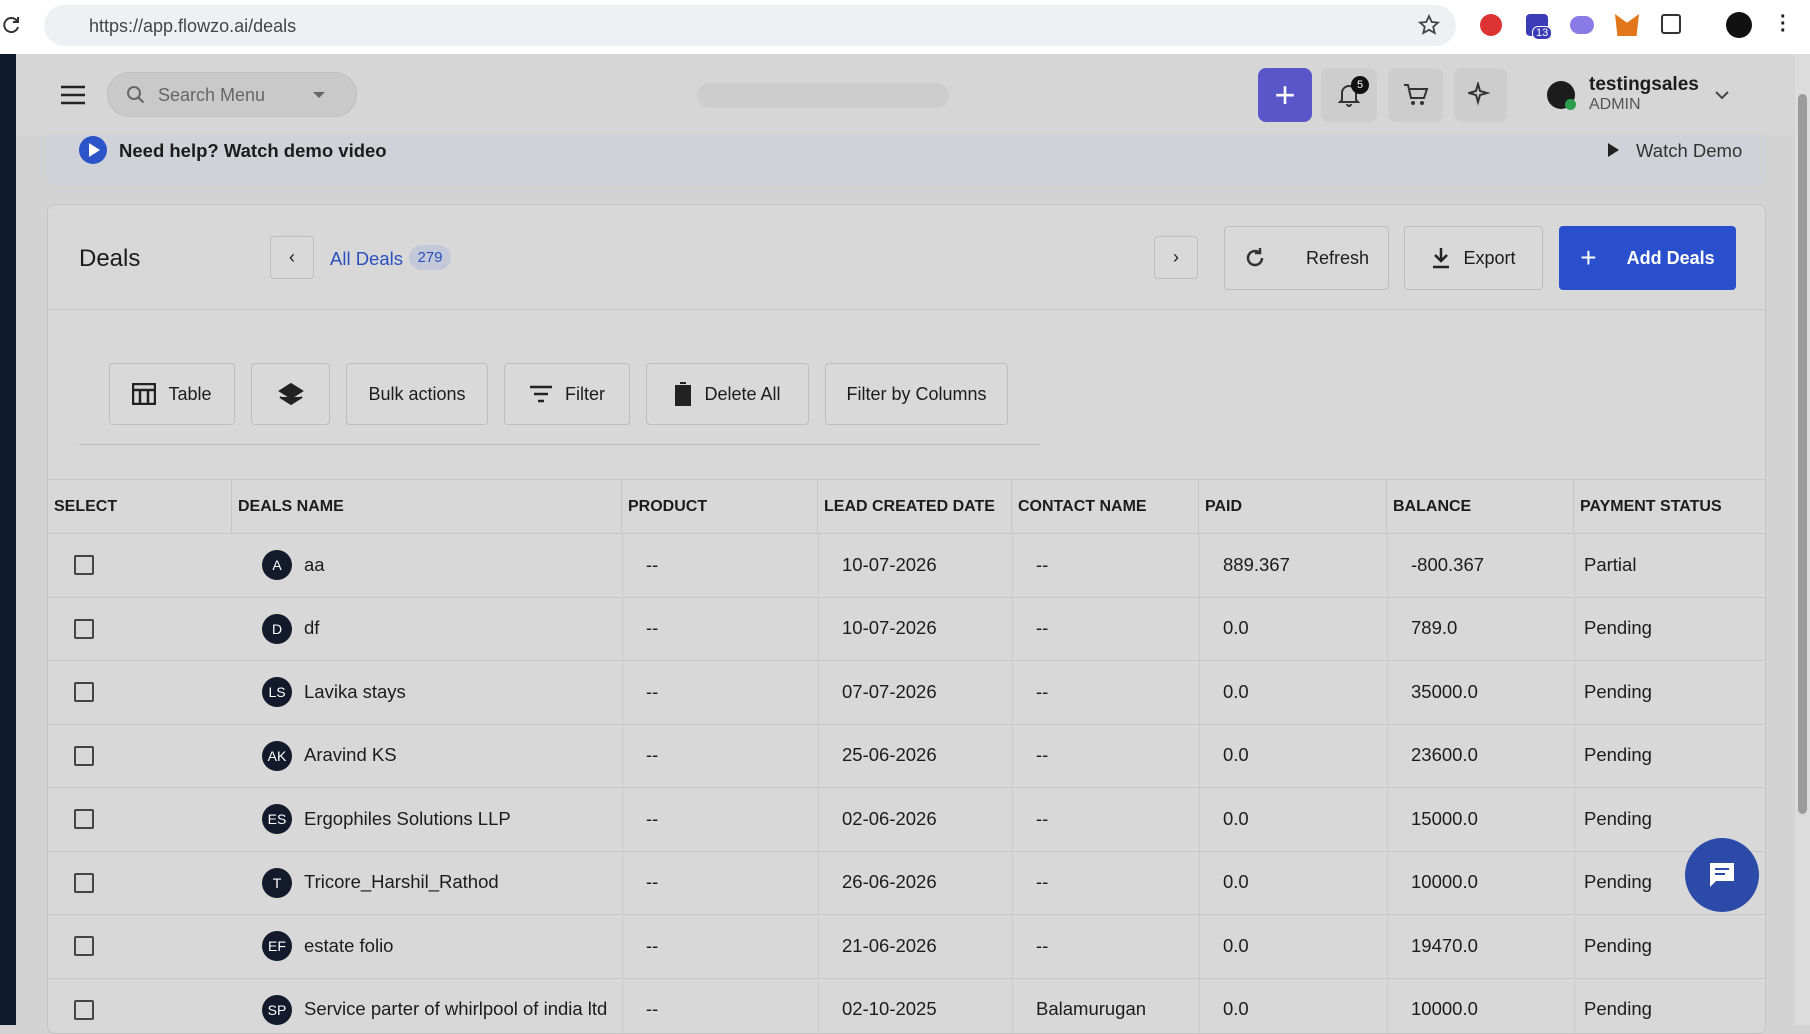 This screenshot has width=1810, height=1034. I want to click on add-deals-button: +Add Deals, so click(1647, 258).